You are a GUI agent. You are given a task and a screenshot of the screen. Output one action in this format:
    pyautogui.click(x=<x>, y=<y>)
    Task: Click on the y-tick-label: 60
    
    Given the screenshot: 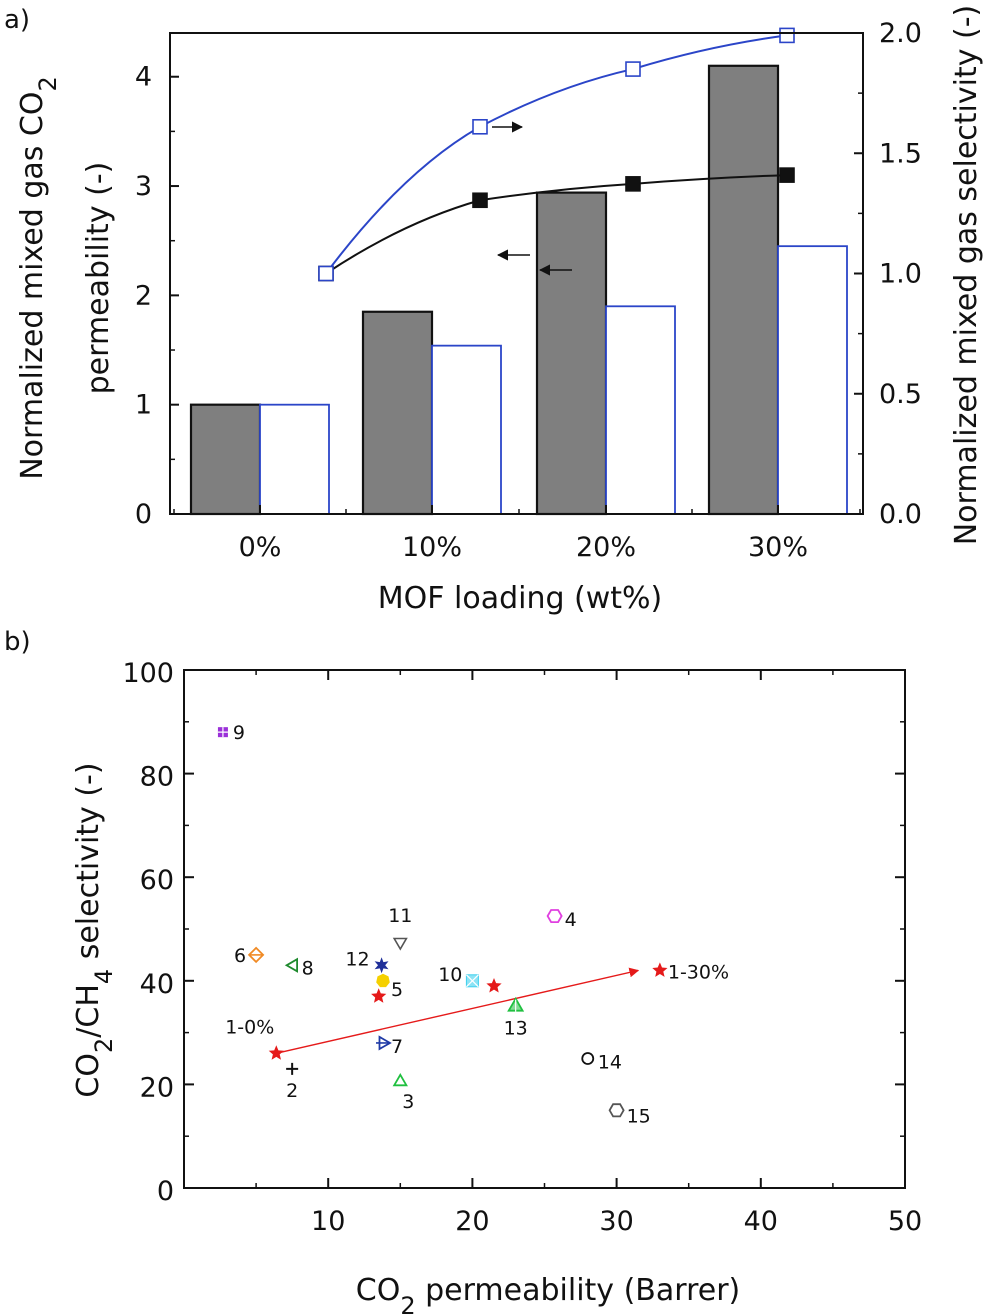 What is the action you would take?
    pyautogui.click(x=157, y=880)
    